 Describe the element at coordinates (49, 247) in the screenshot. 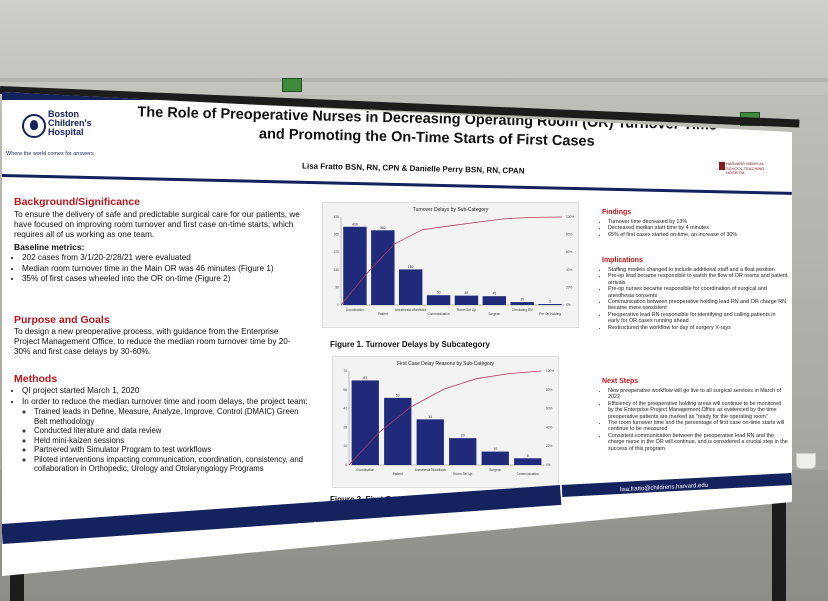

I see `baseline-metrics-heading: Baseline metrics:` at that location.